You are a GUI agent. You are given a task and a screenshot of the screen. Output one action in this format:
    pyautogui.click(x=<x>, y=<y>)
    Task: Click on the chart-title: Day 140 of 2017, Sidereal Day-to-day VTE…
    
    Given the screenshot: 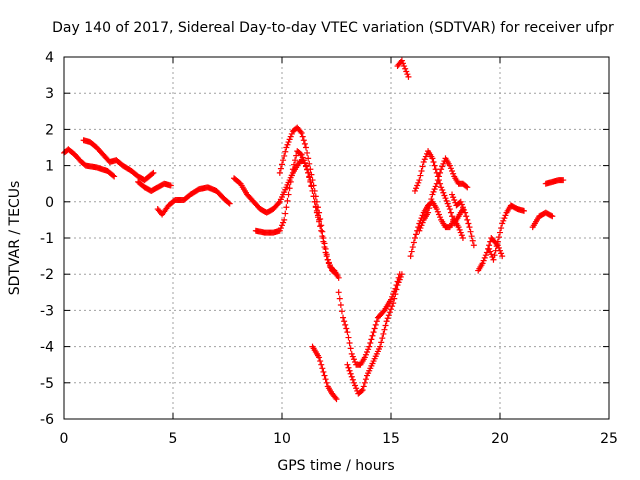 What is the action you would take?
    pyautogui.click(x=333, y=28)
    